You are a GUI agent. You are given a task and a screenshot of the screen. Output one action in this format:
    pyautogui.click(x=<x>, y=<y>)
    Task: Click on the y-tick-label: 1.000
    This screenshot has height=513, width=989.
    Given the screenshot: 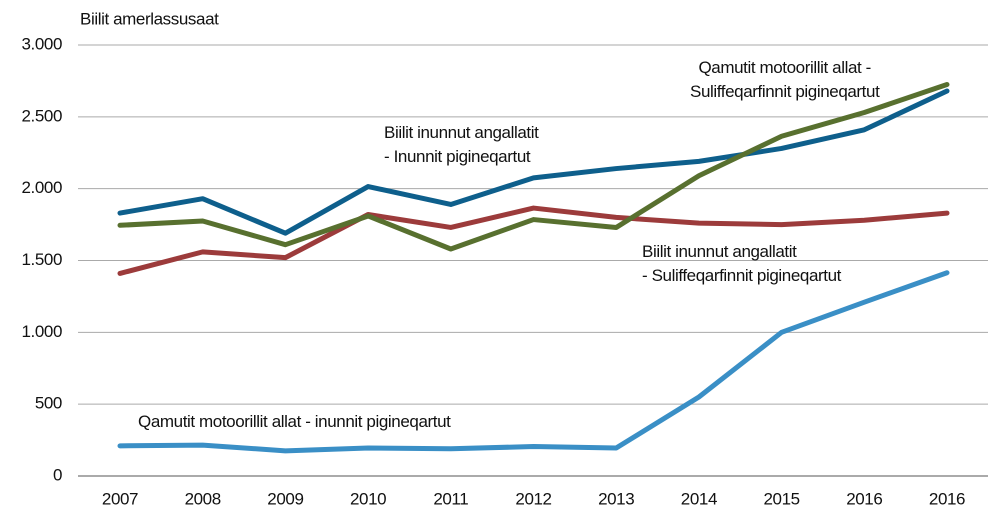 What is the action you would take?
    pyautogui.click(x=41, y=331)
    